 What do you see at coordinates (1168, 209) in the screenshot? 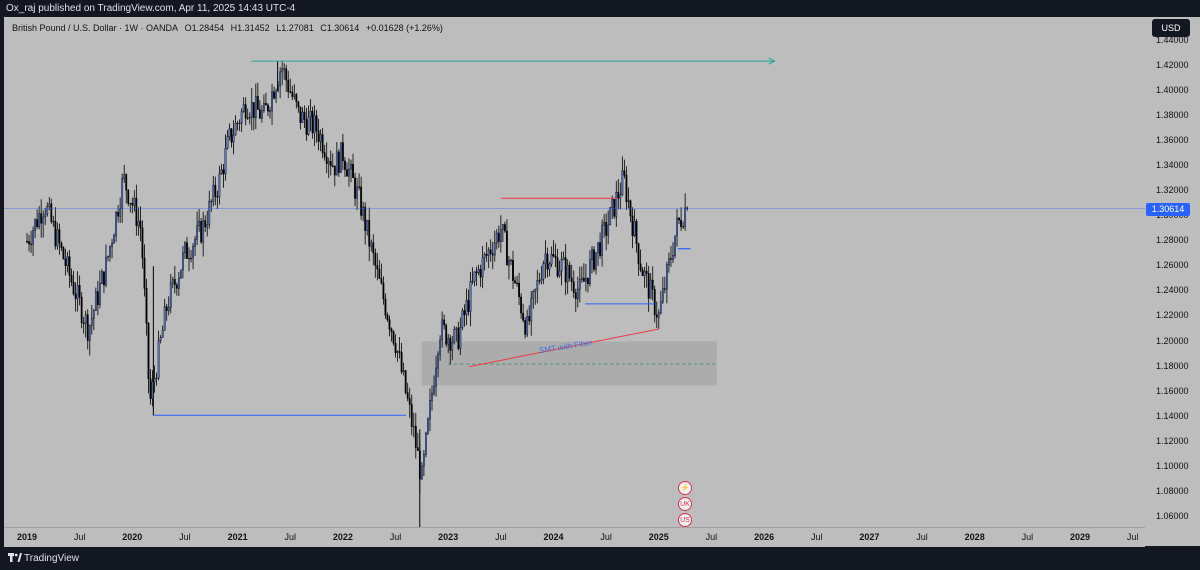
I see `last-price-label: 1.30614` at bounding box center [1168, 209].